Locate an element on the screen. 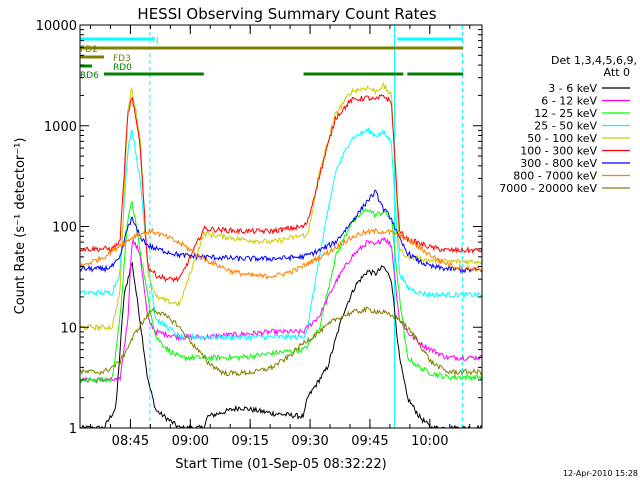 This screenshot has height=480, width=640. x-tick-label: 10:00 is located at coordinates (429, 441).